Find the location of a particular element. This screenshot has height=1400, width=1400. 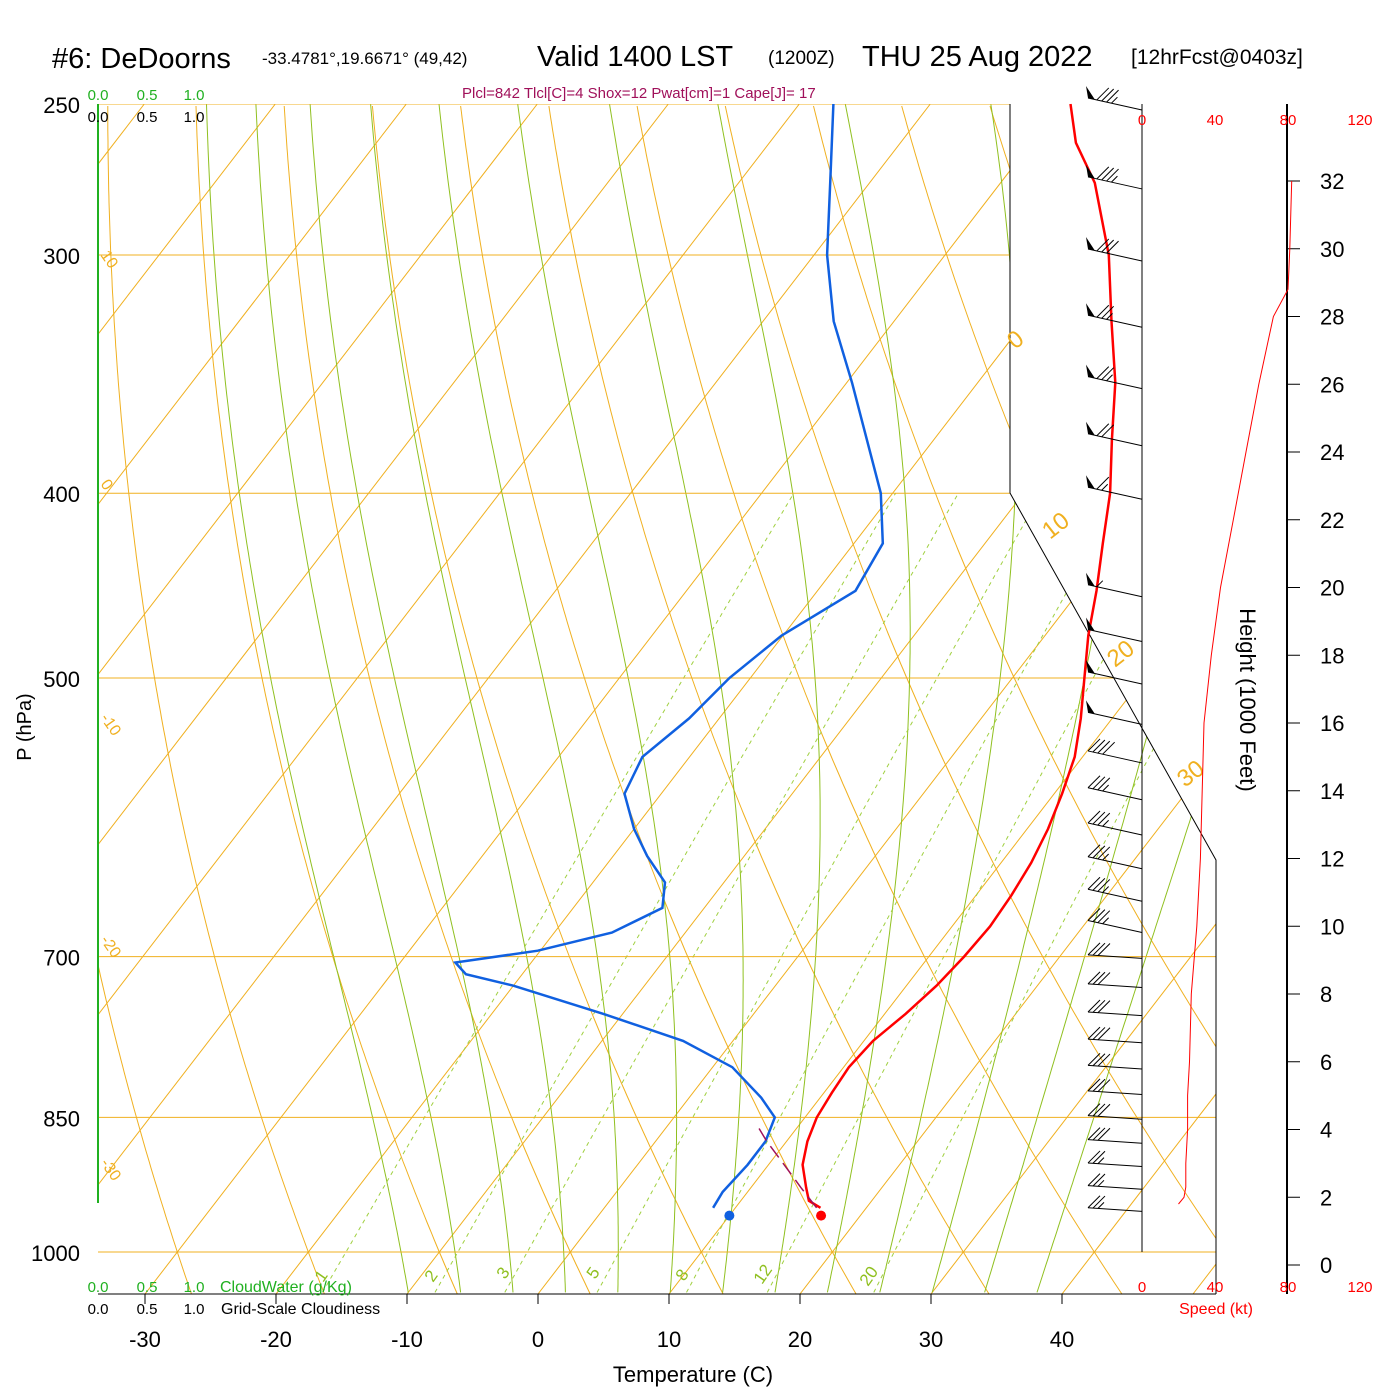

mixing-ratio-line is located at coordinates (1044, 892).